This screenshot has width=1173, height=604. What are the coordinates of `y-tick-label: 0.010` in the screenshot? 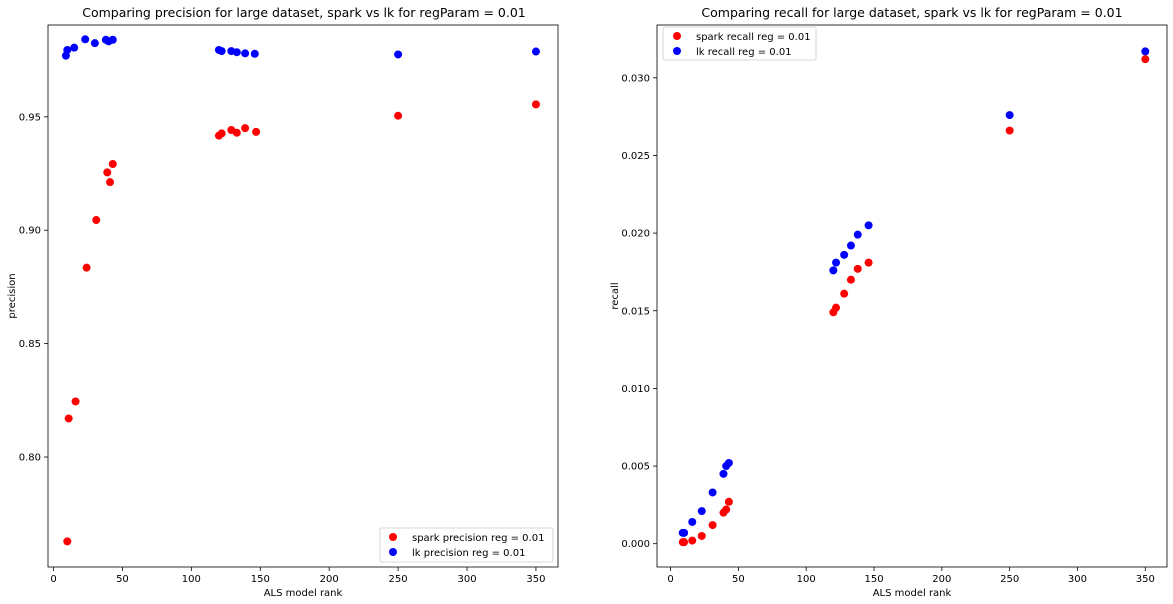 It's located at (635, 389).